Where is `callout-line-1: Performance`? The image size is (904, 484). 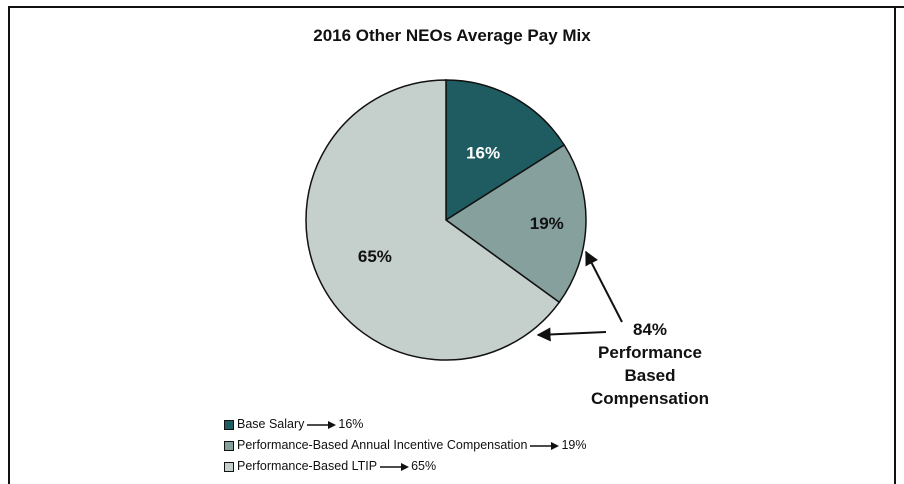 callout-line-1: Performance is located at coordinates (650, 352).